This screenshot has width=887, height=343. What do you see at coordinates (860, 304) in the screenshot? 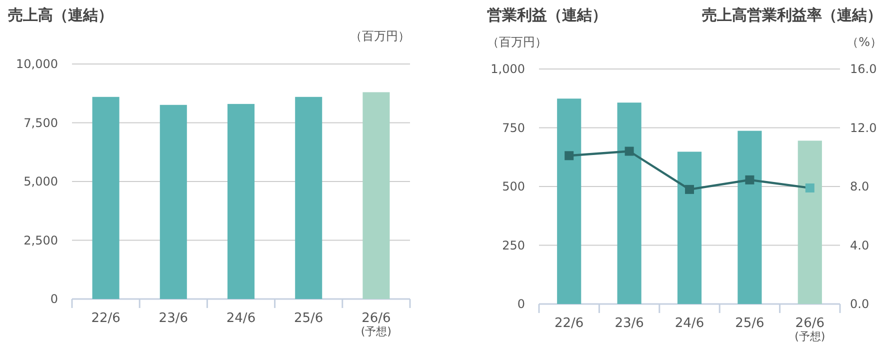
I see `y2-tick-label: 0.0` at bounding box center [860, 304].